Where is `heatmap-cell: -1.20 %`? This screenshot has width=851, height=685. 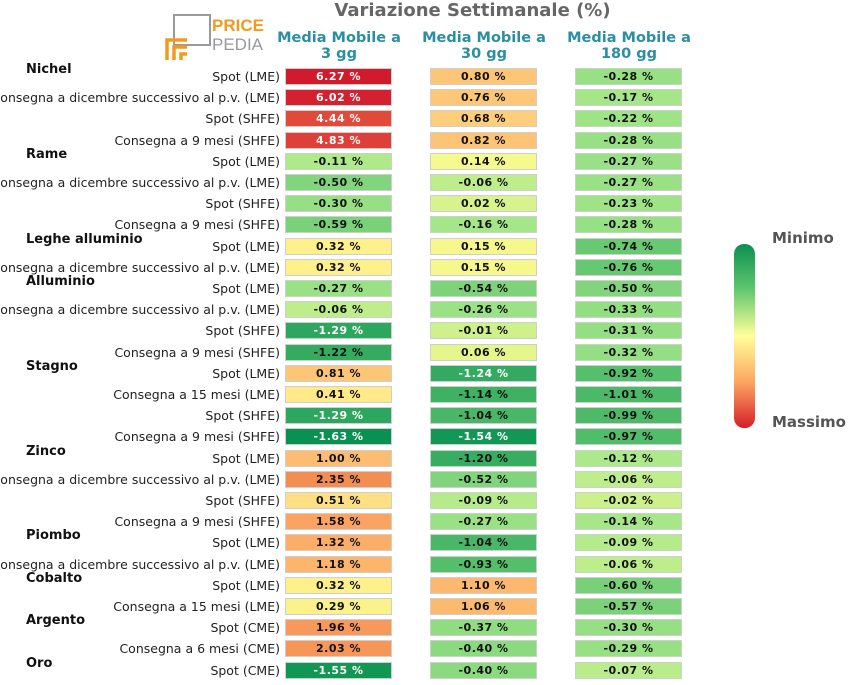
heatmap-cell: -1.20 % is located at coordinates (483, 458).